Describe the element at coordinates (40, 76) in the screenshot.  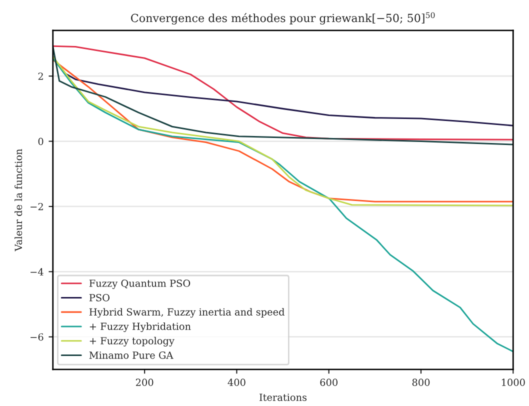
I see `y-tick-label: 2` at that location.